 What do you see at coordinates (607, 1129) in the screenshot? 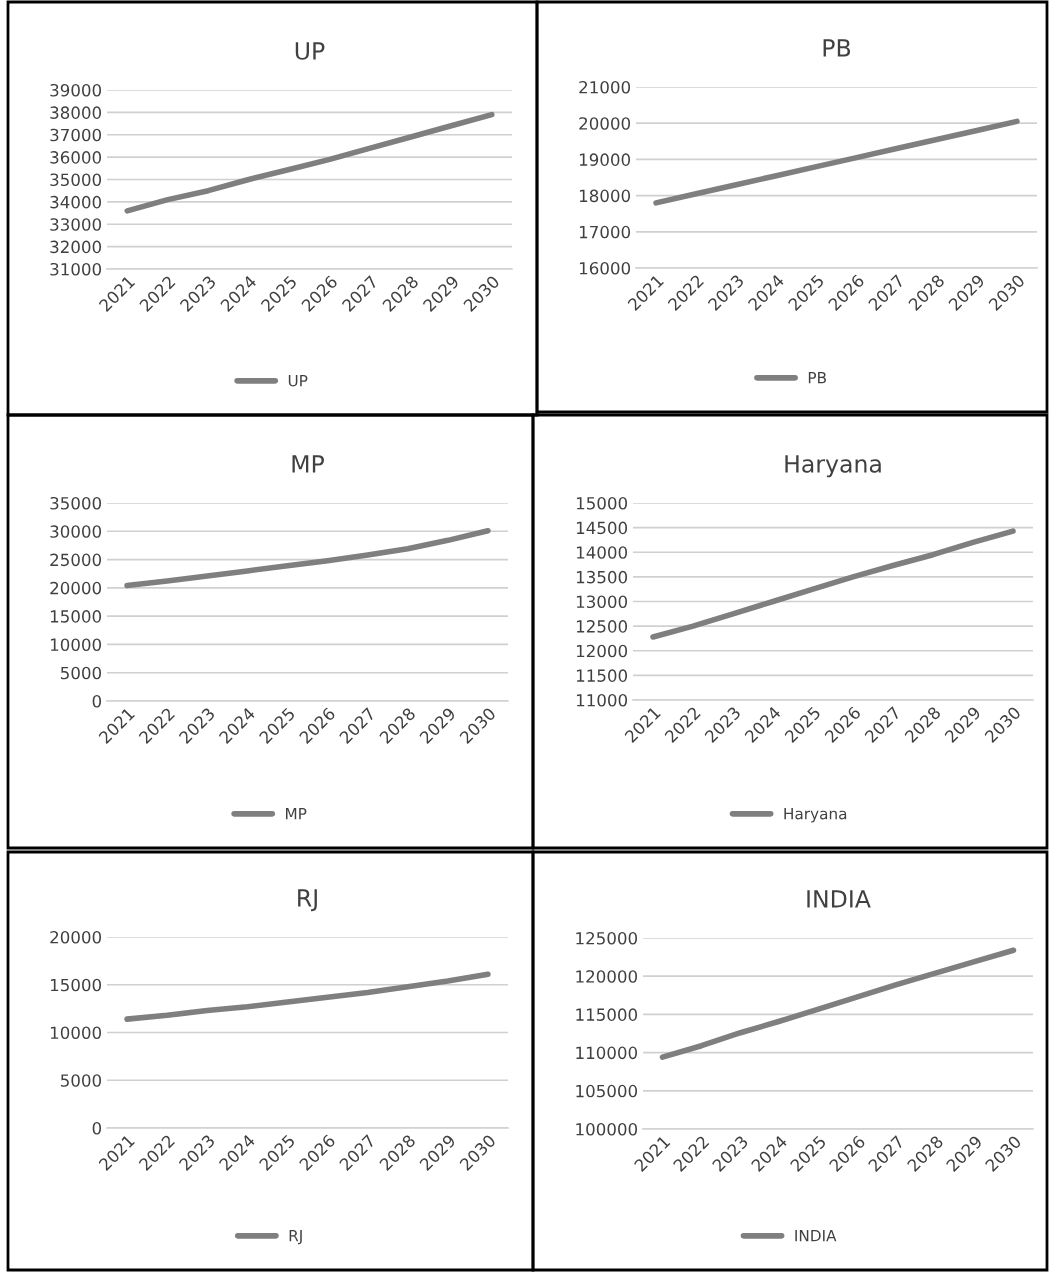
I see `y-tick-label: 100000` at bounding box center [607, 1129].